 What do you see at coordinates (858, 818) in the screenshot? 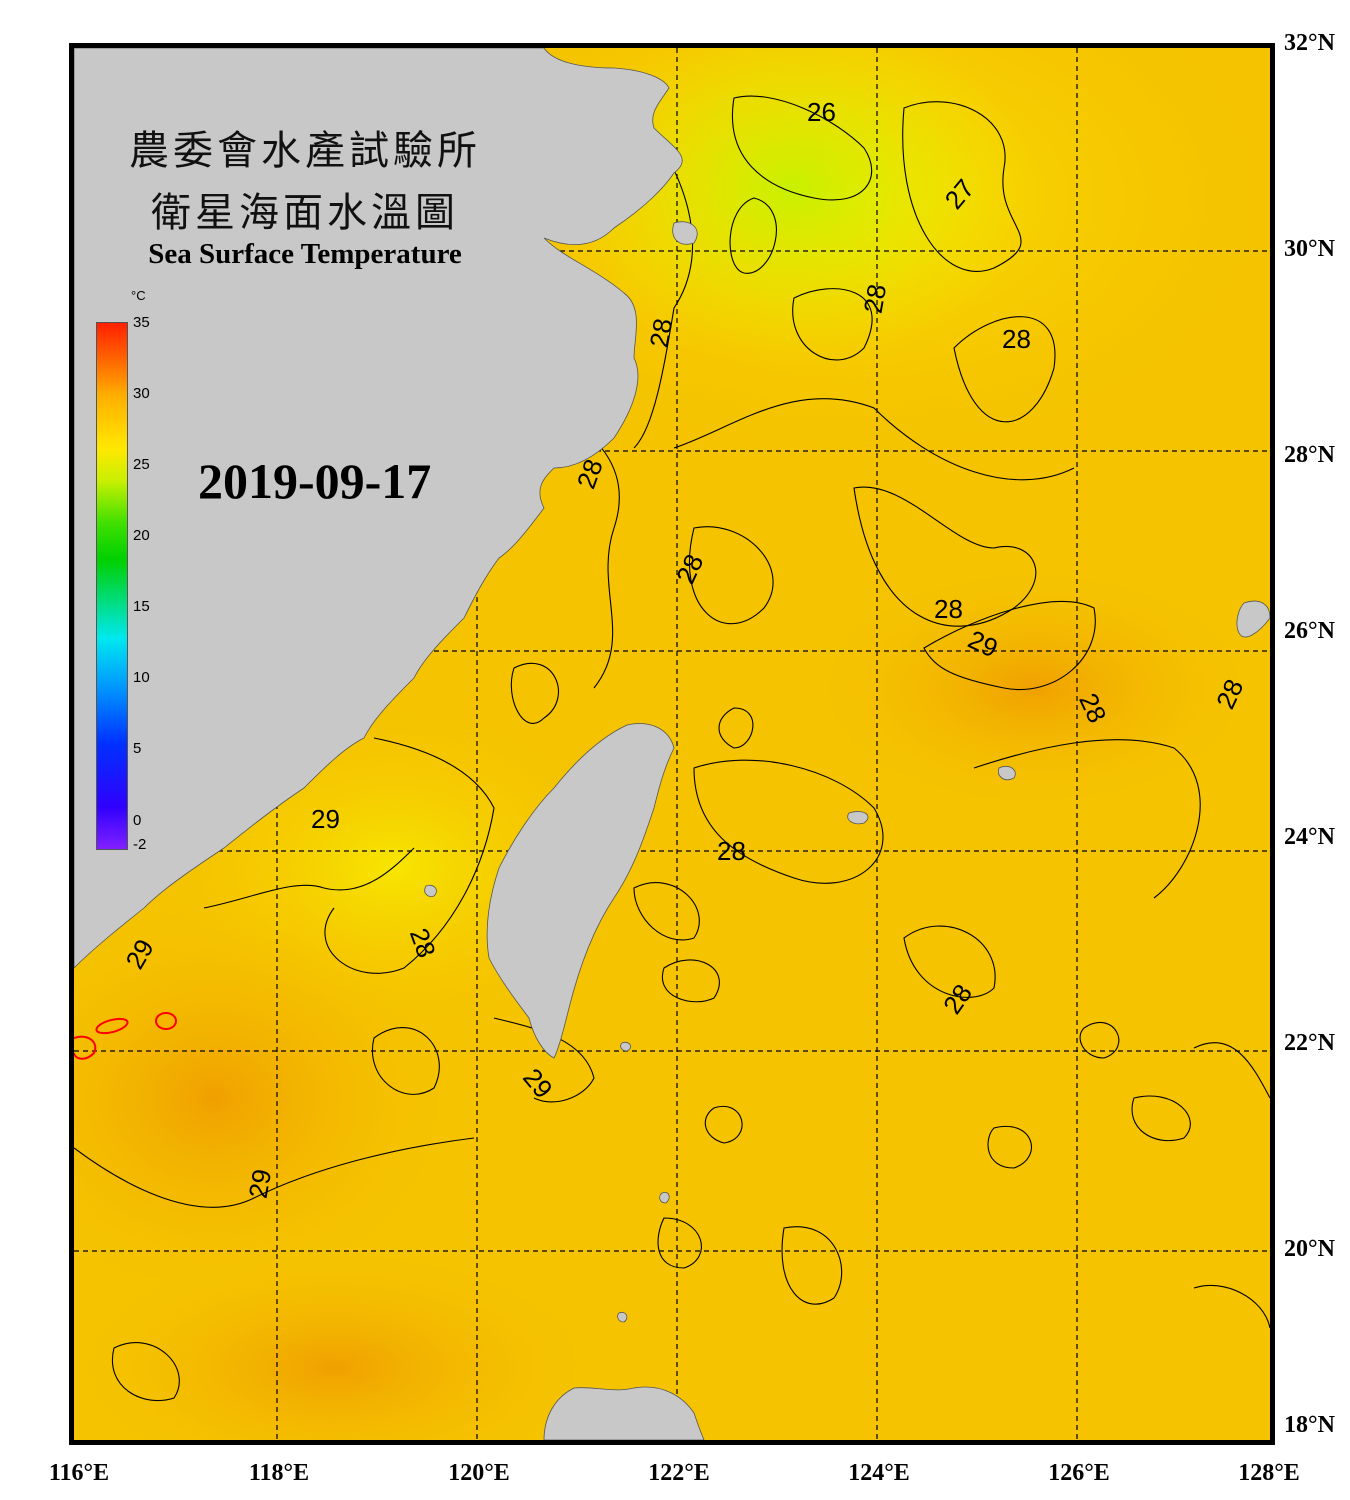
I see `yaeyama-island` at bounding box center [858, 818].